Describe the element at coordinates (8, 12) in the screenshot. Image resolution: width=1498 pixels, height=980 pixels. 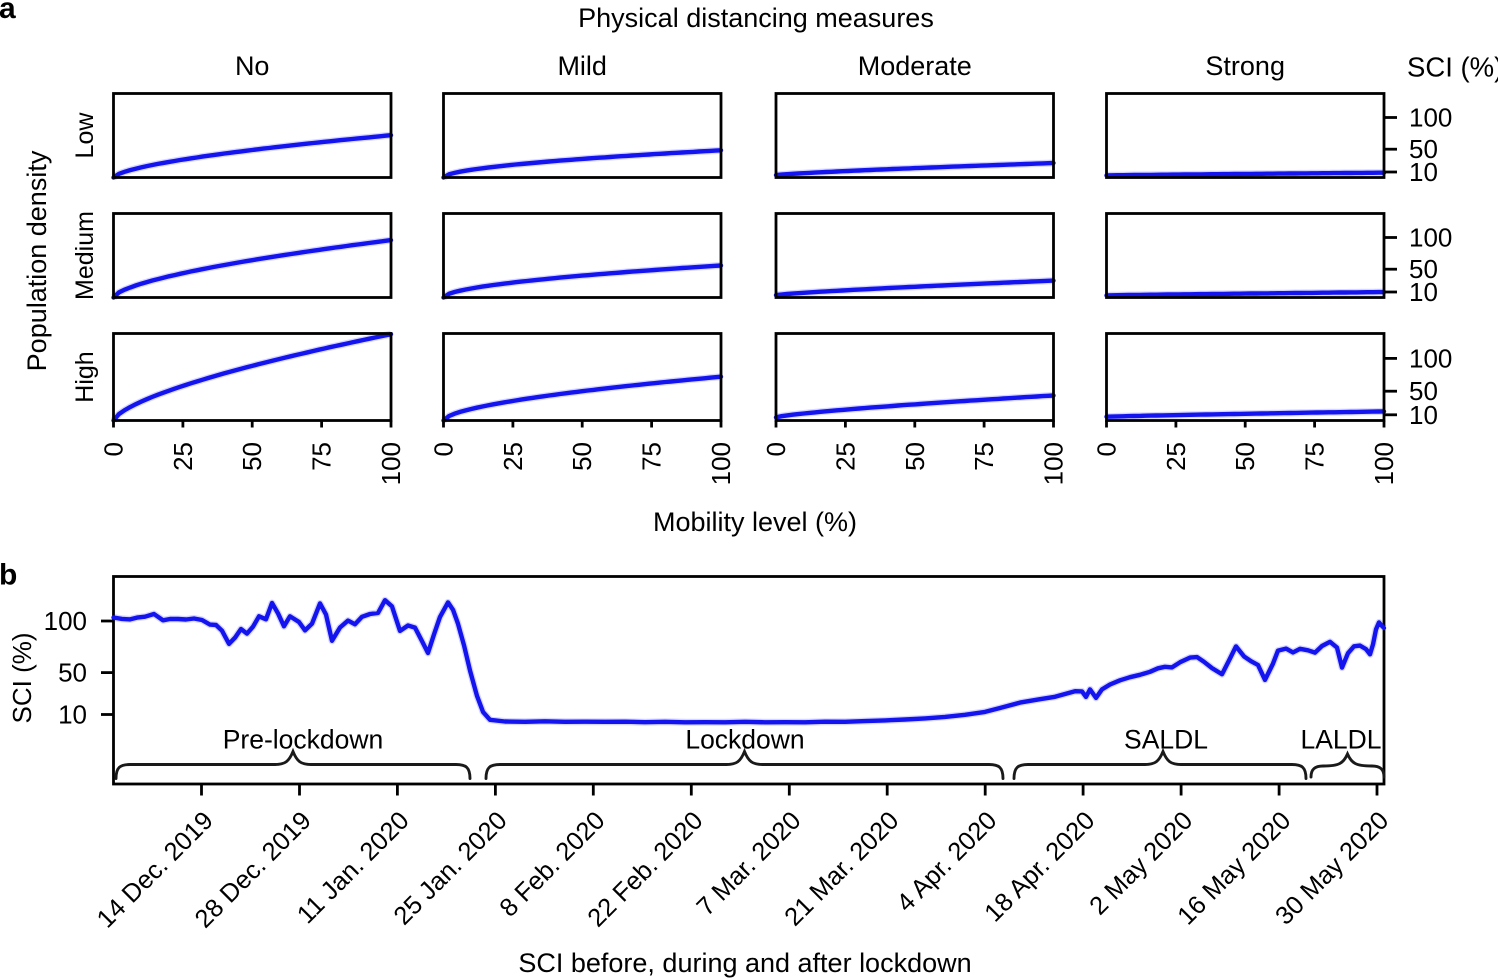
I see `svg-text: a` at that location.